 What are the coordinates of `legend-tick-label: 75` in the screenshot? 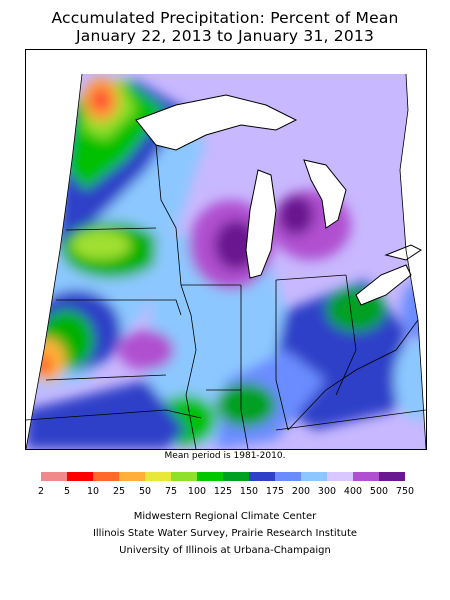 It's located at (171, 491).